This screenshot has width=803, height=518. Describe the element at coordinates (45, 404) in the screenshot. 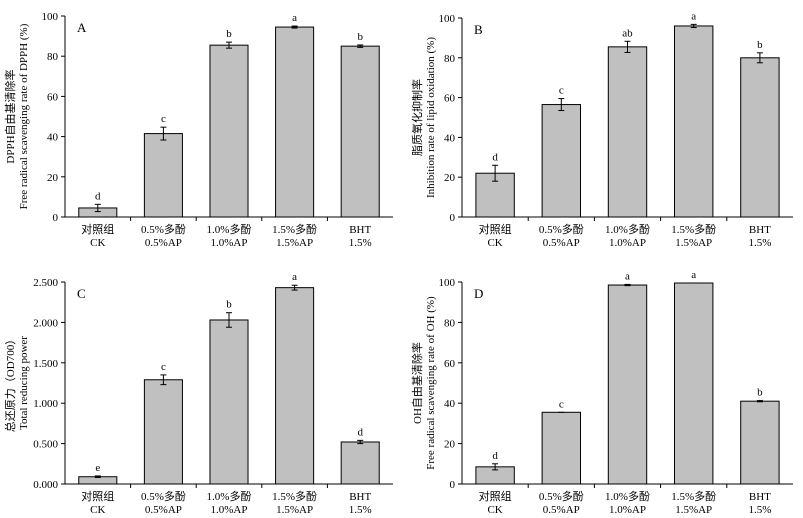

I see `y-tick-label: 1.000` at that location.